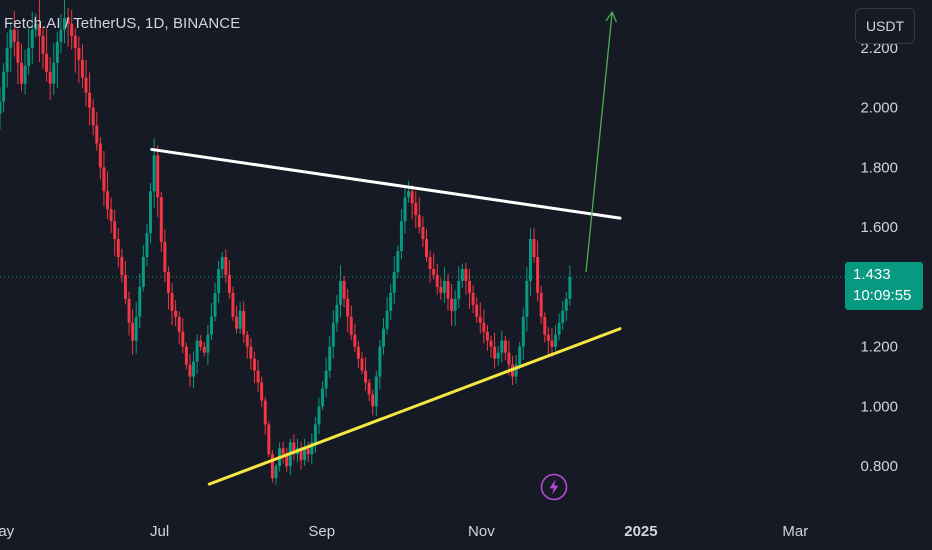  What do you see at coordinates (879, 167) in the screenshot?
I see `y-tick-label: 1.800` at bounding box center [879, 167].